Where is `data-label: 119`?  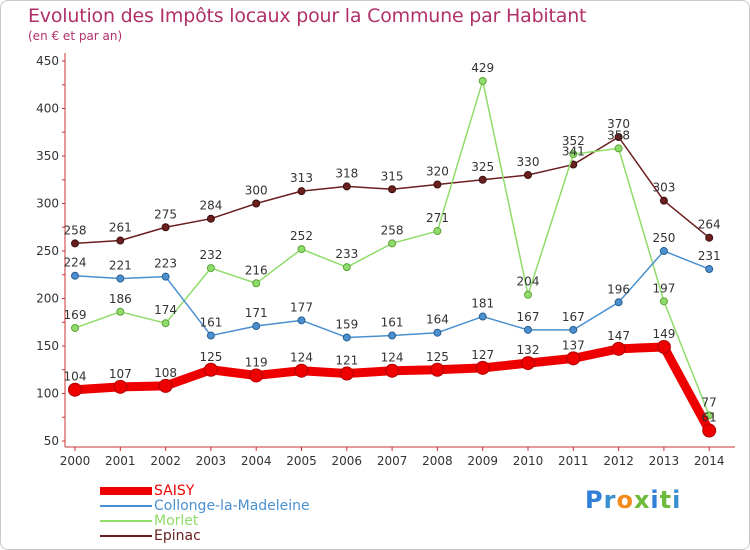
data-label: 119 is located at coordinates (256, 362).